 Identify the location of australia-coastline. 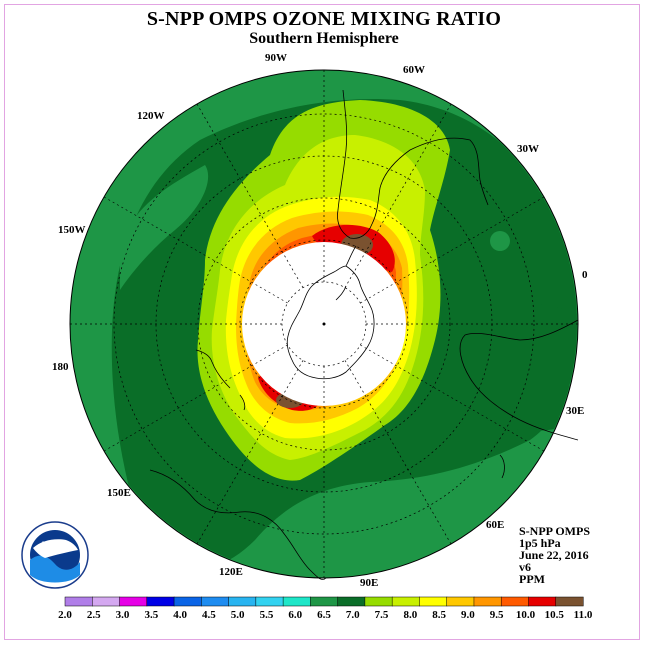
(238, 524).